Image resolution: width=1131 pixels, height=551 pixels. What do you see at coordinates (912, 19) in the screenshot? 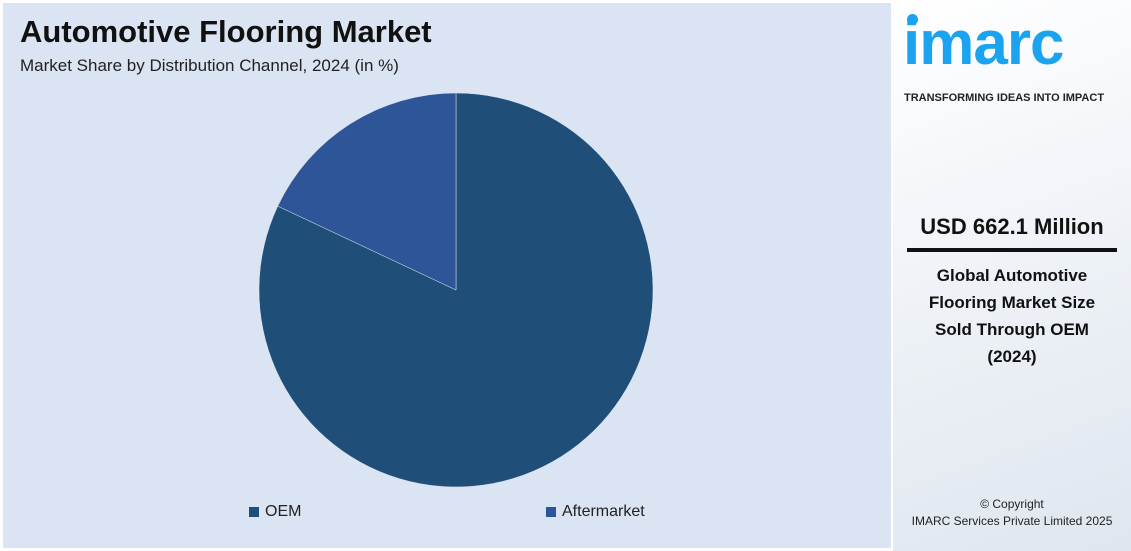
I see `logo-dot` at bounding box center [912, 19].